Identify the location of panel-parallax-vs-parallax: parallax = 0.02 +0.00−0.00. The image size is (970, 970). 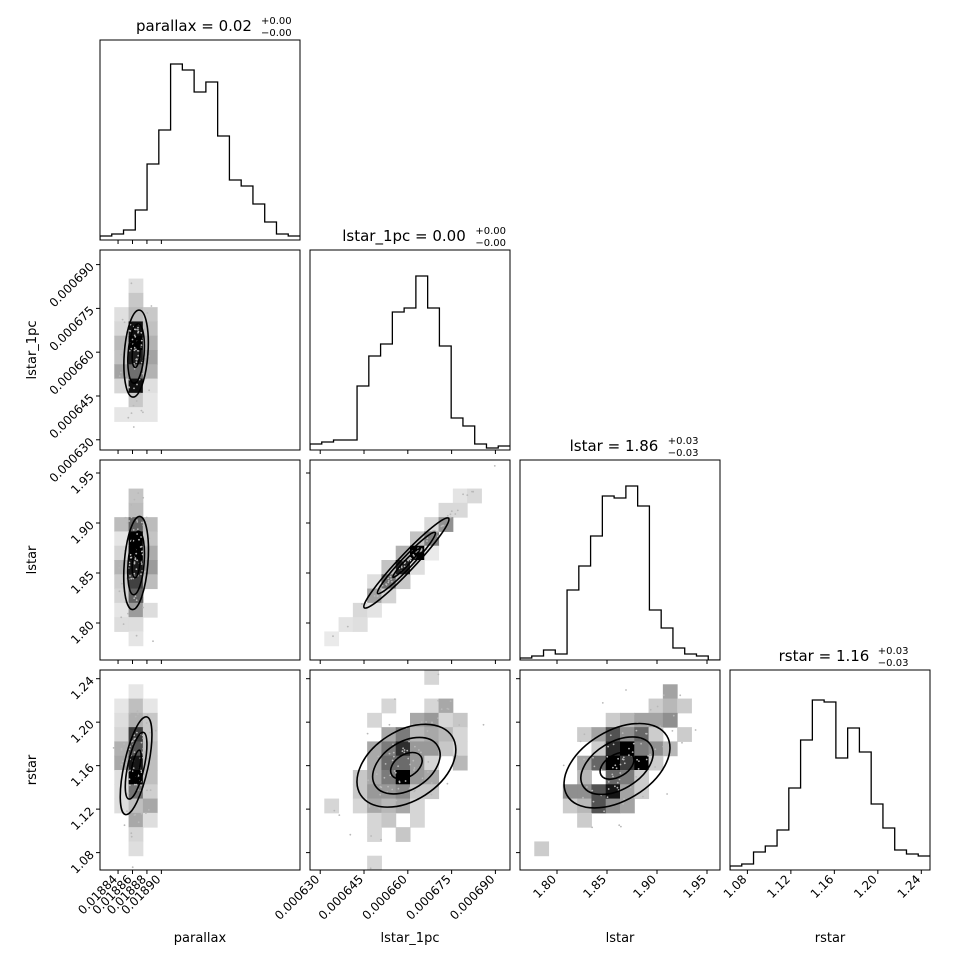
(200, 130).